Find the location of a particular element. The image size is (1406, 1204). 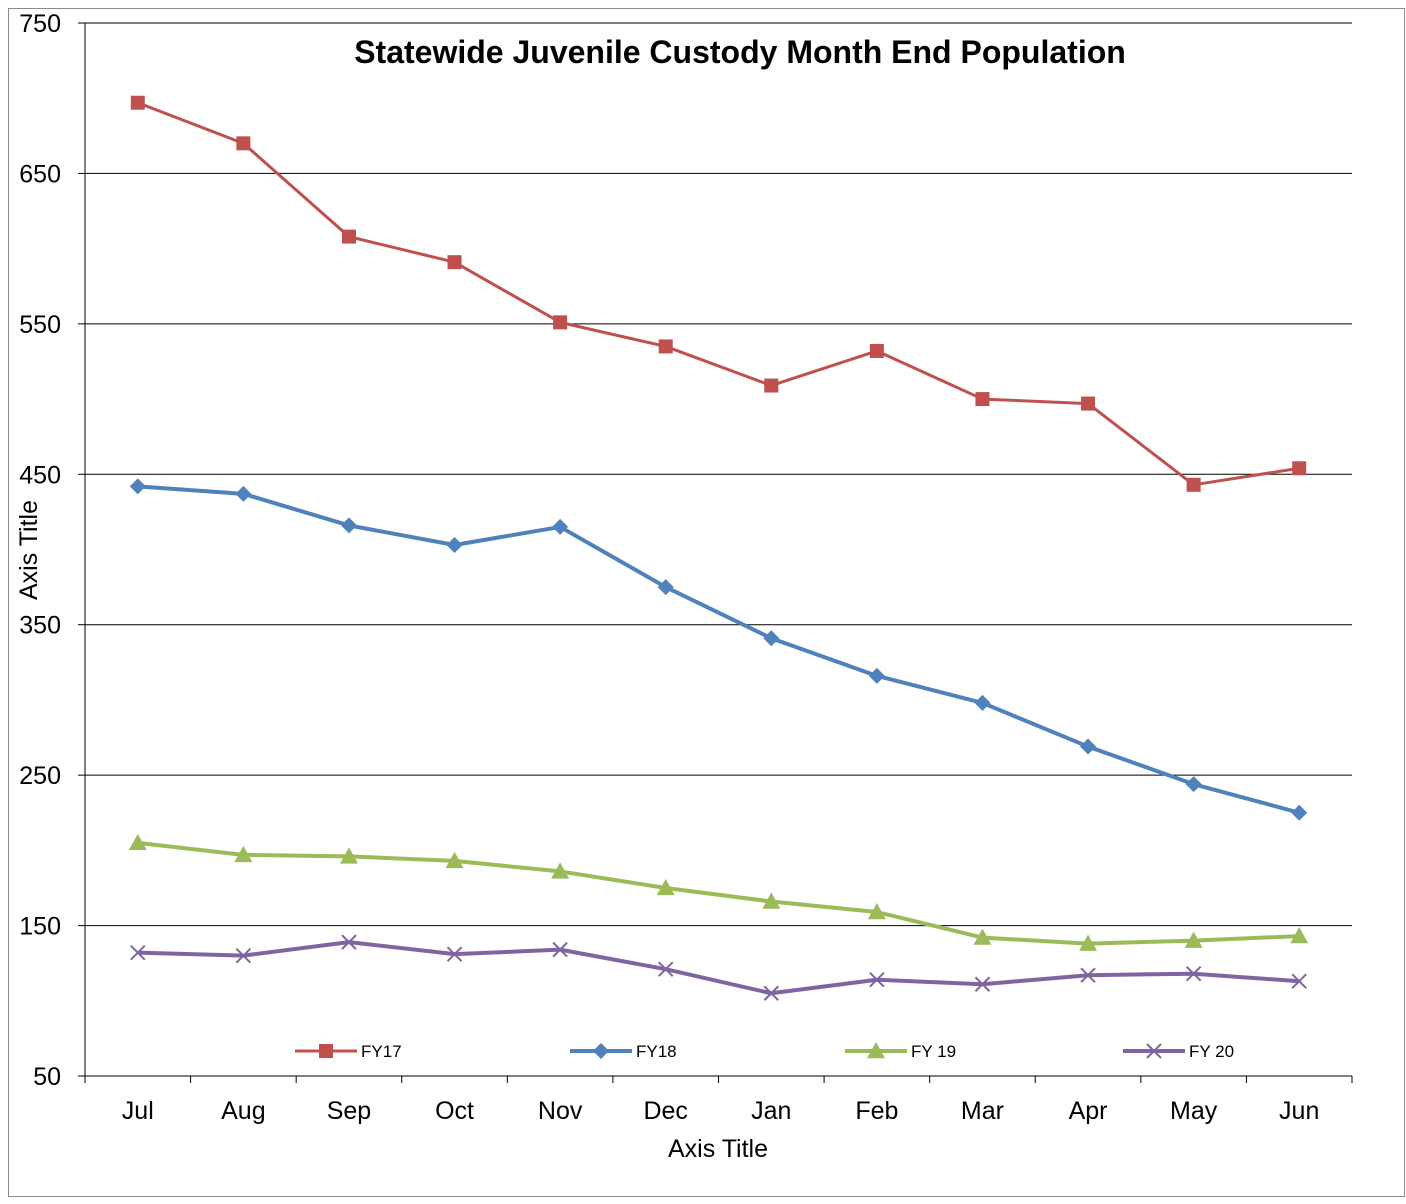

y-tick-label: 550 is located at coordinates (40, 325).